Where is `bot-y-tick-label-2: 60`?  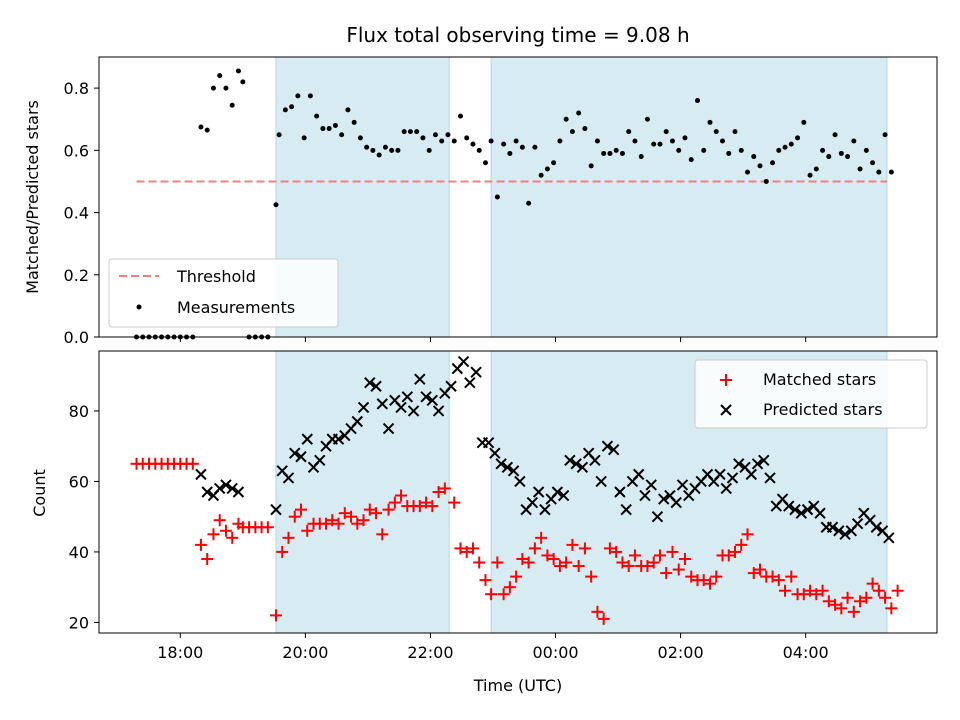
bot-y-tick-label-2: 60 is located at coordinates (79, 481).